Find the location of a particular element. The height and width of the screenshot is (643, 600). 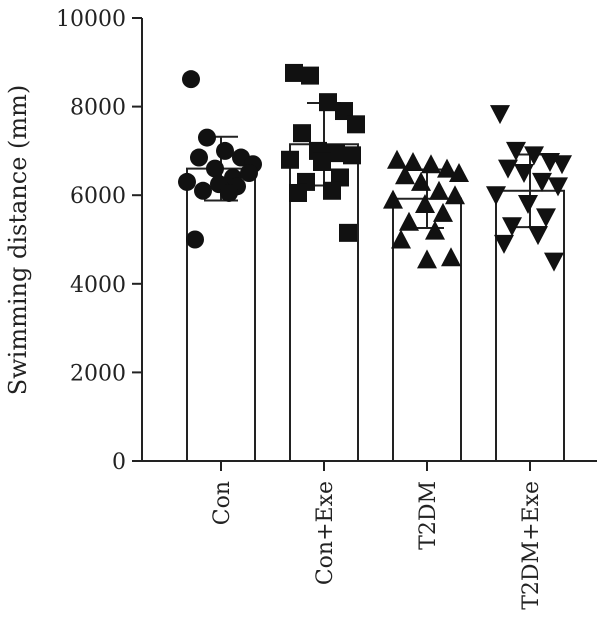

y-tick-label: 10000 is located at coordinates (91, 19).